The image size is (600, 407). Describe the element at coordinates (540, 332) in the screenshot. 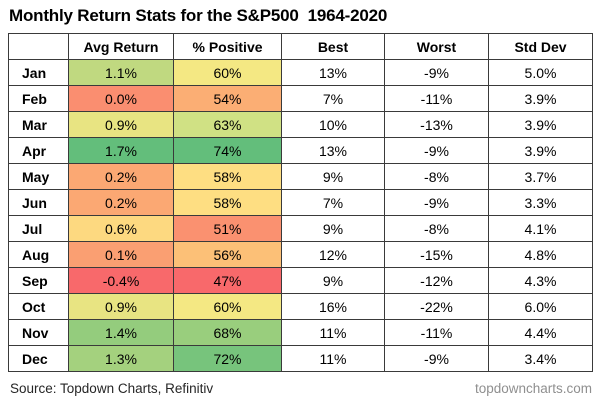

I see `cell-std-dev: 4.4%` at that location.